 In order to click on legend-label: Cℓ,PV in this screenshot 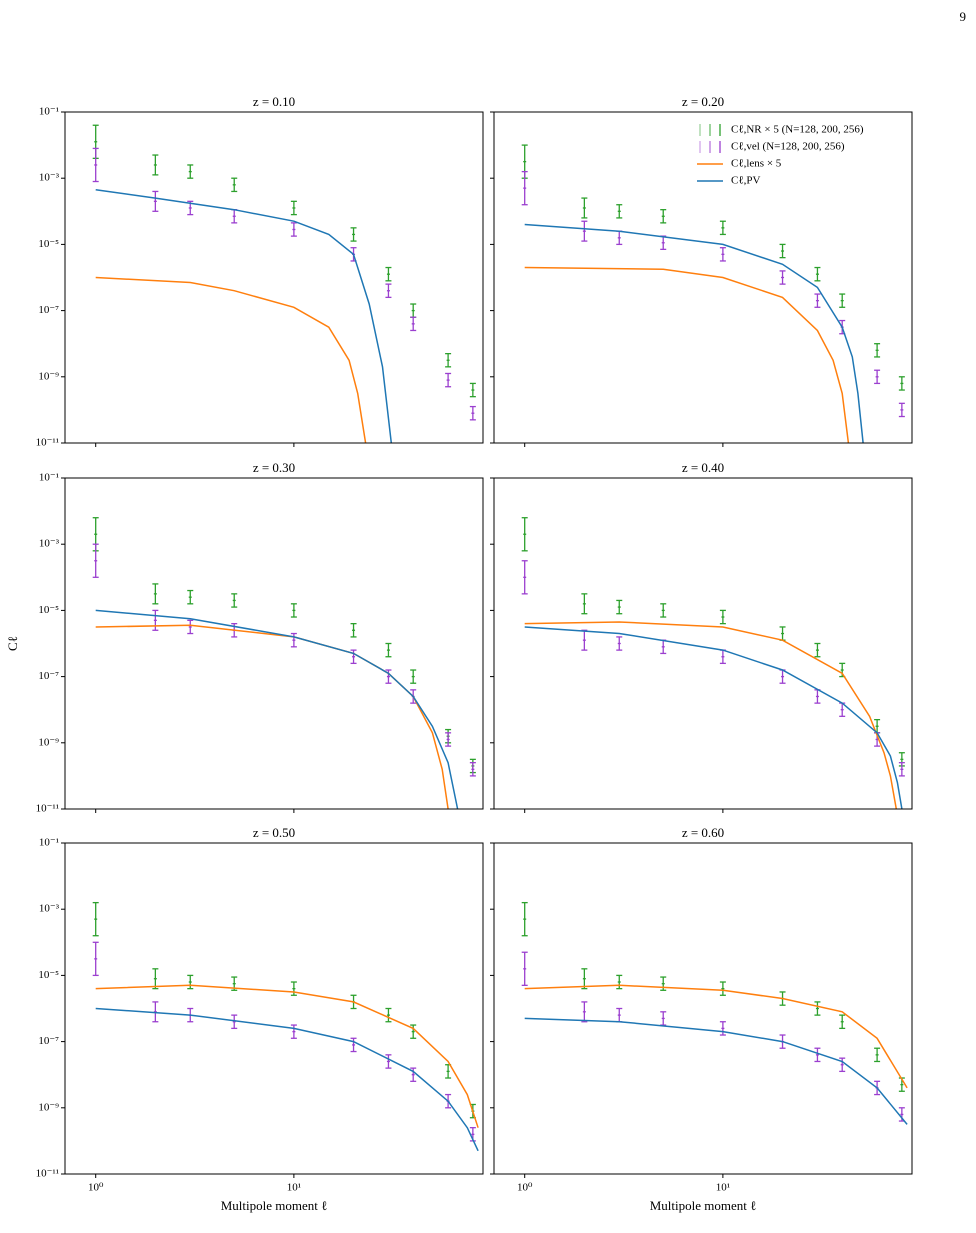, I will do `click(745, 181)`.